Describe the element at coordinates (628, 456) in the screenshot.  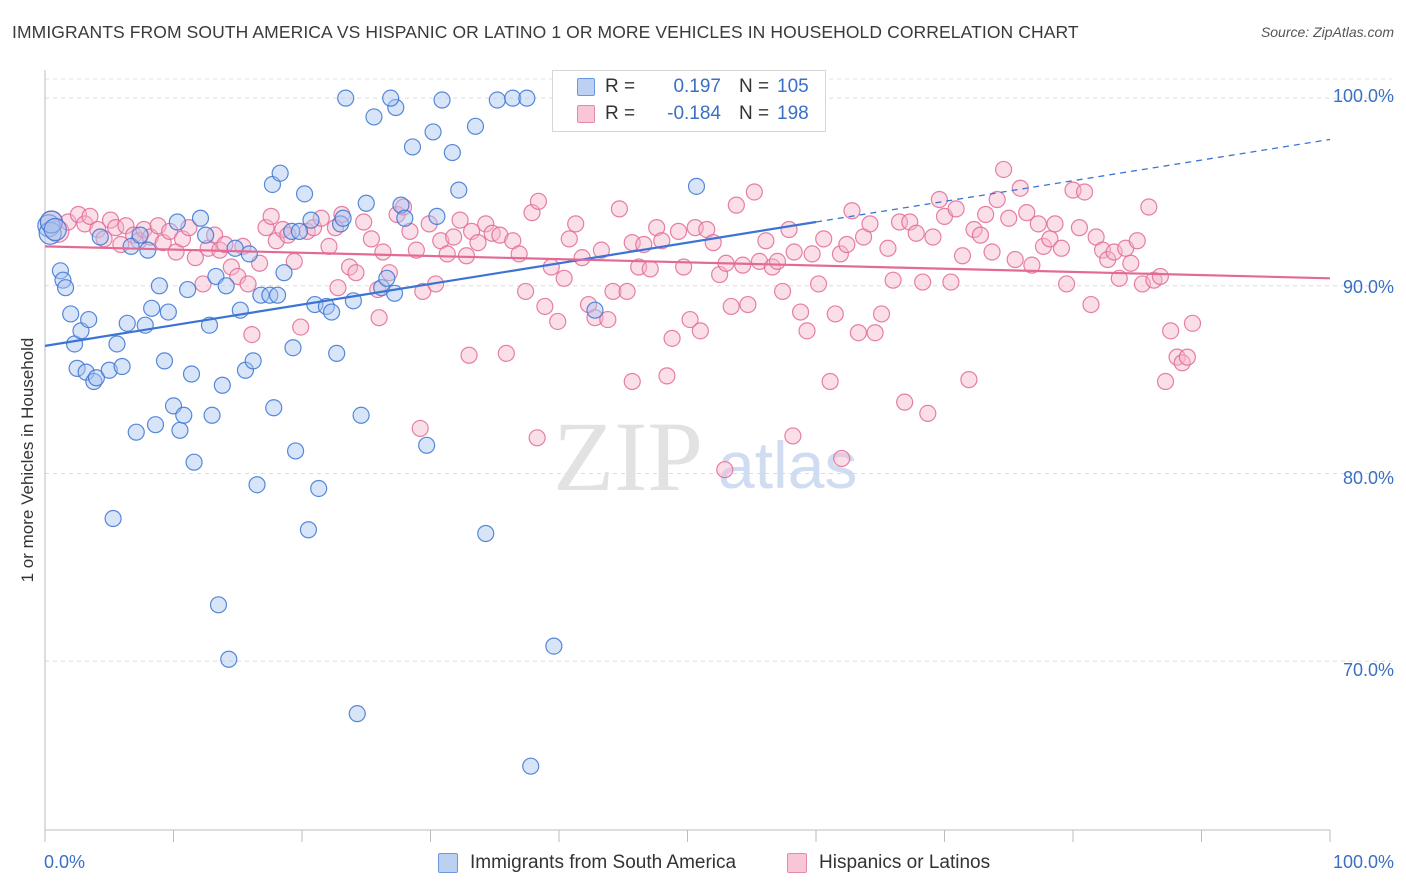
I see `watermark-zip: ZIP` at that location.